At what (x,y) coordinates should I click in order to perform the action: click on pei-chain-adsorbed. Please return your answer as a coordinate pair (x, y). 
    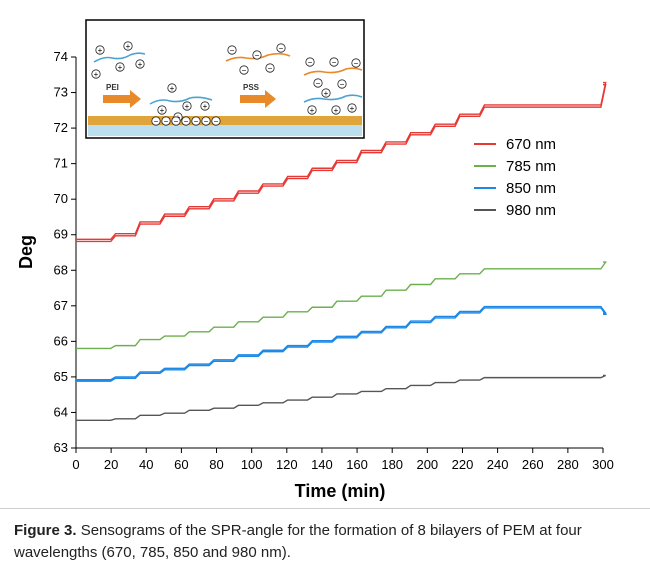
    Looking at the image, I should click on (181, 100).